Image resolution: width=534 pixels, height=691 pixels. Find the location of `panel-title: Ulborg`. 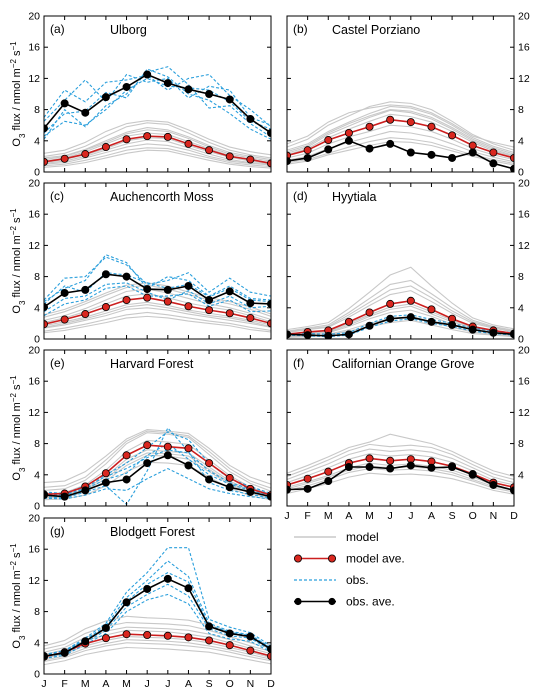

panel-title: Ulborg is located at coordinates (128, 30).